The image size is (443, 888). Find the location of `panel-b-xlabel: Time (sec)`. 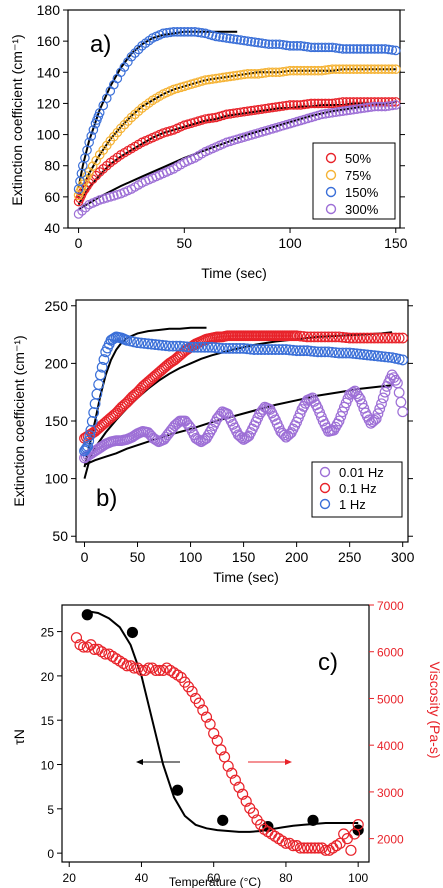

panel-b-xlabel: Time (sec) is located at coordinates (246, 577).